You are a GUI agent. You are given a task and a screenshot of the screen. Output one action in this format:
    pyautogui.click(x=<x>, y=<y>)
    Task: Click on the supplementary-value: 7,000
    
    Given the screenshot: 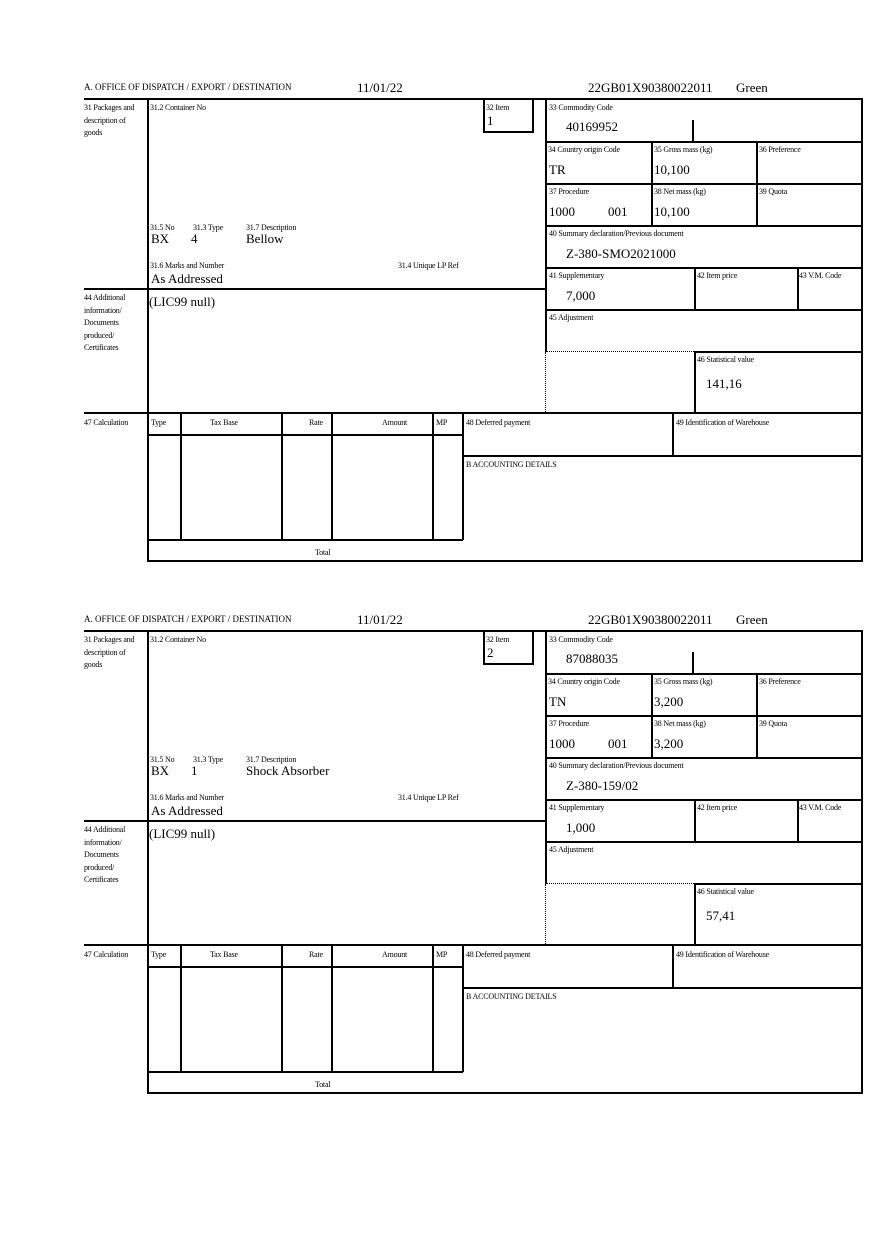 What is the action you would take?
    pyautogui.click(x=581, y=295)
    